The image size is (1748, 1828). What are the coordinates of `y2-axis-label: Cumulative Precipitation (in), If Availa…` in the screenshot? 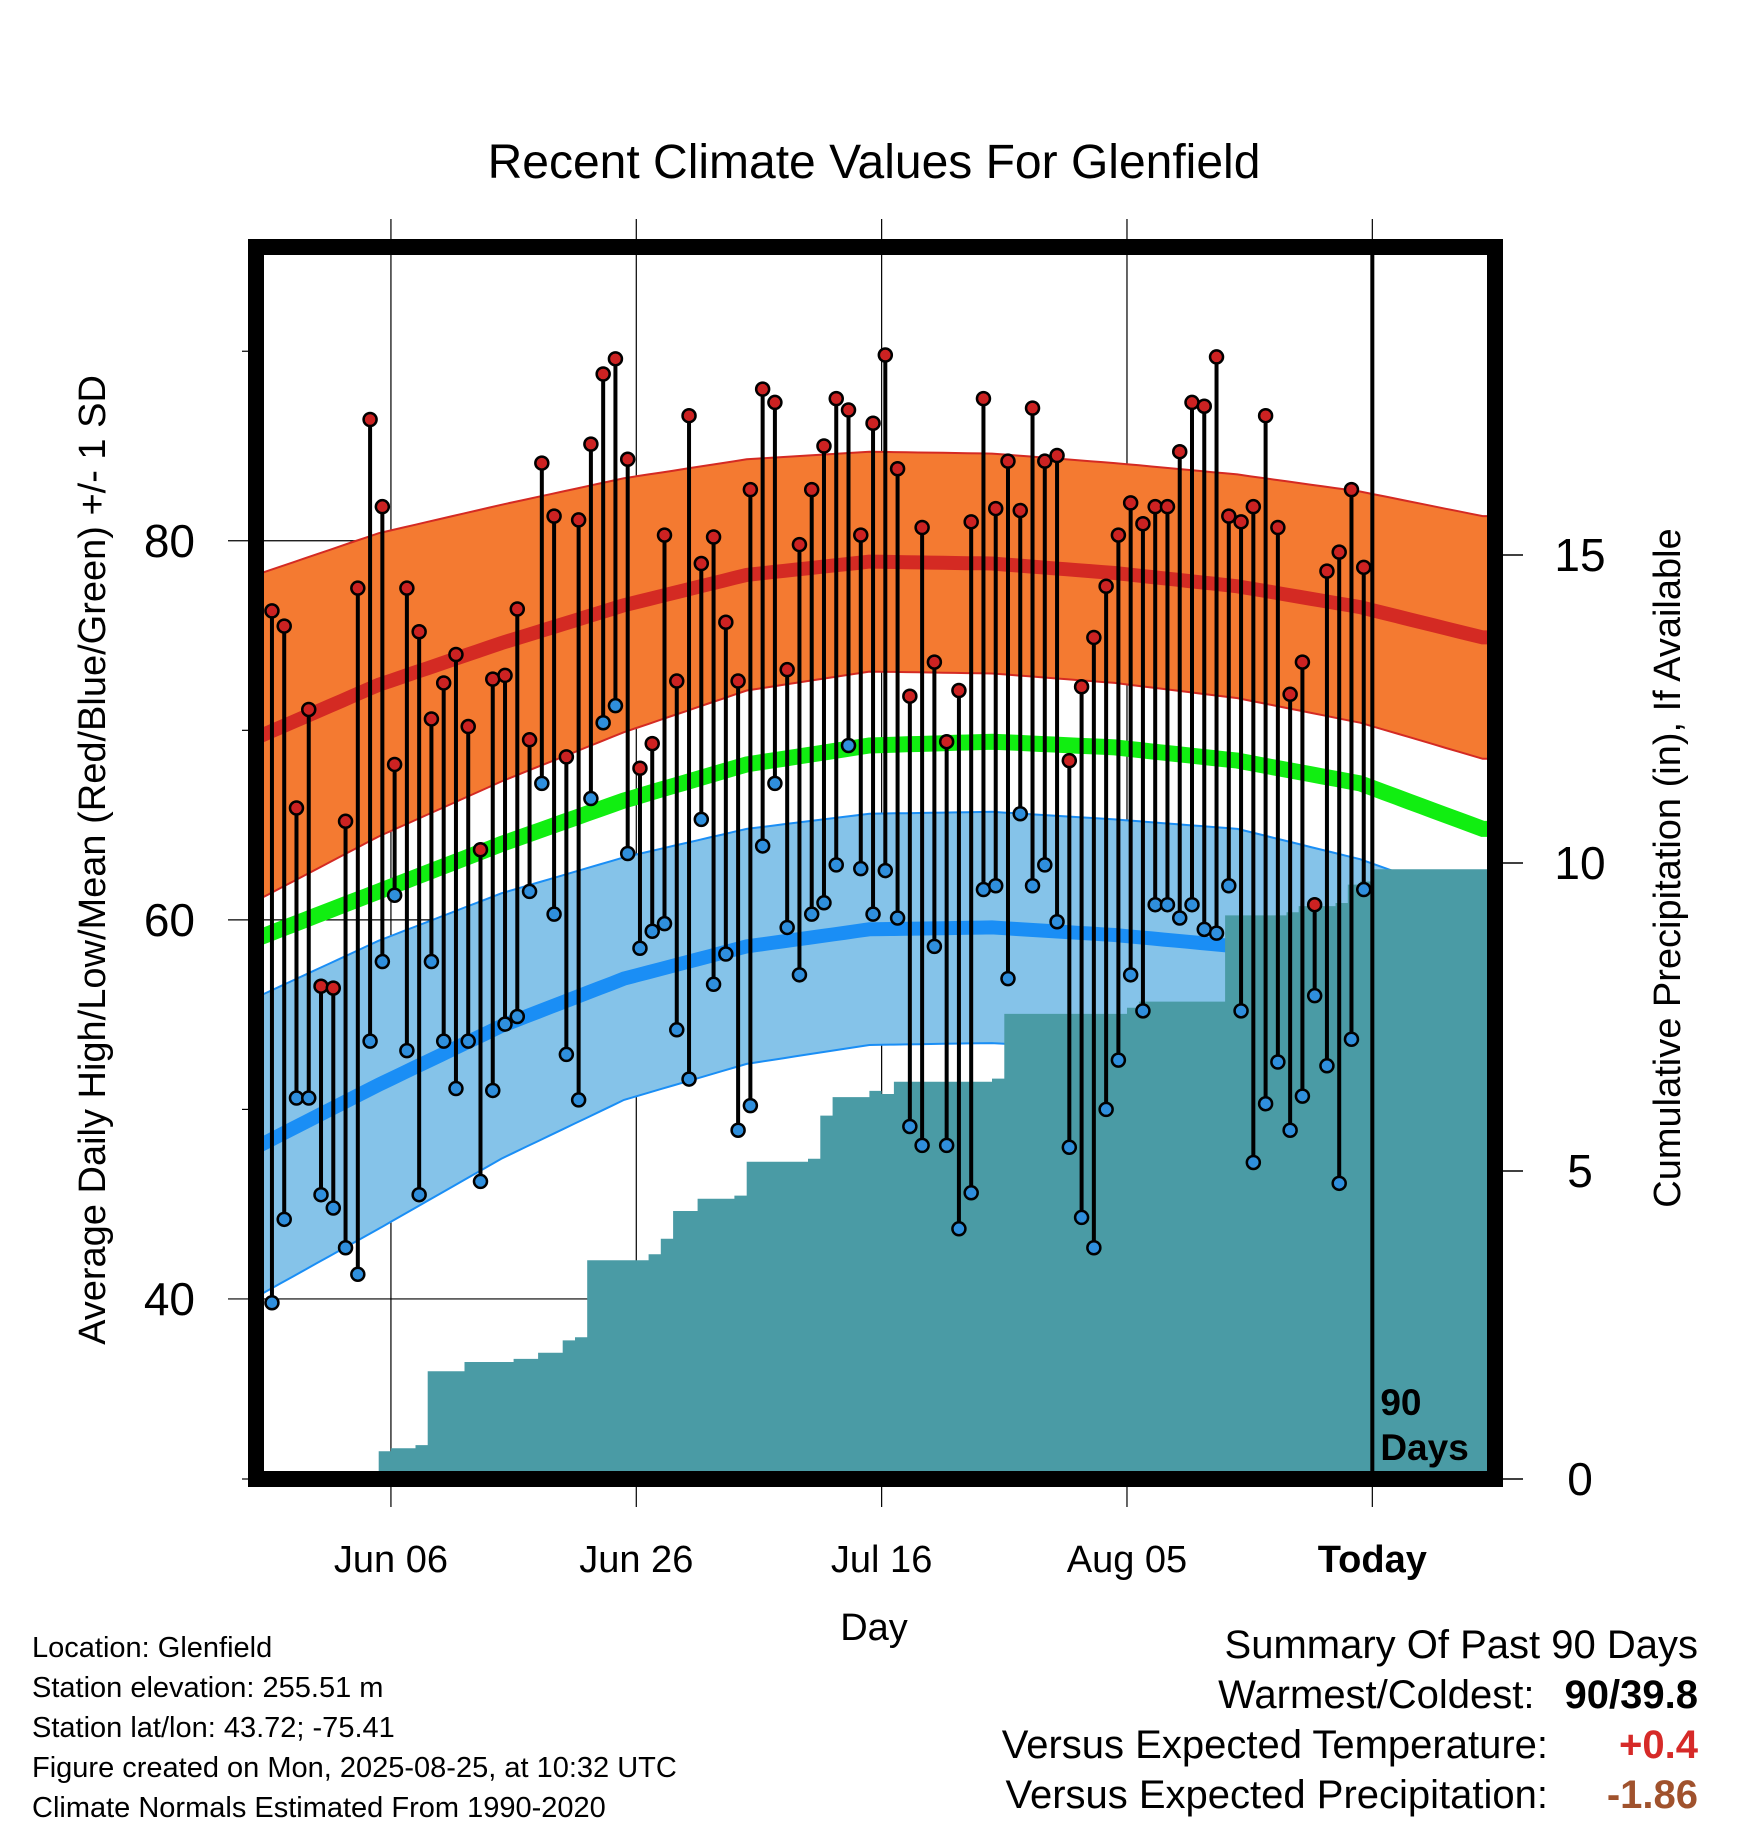 It's located at (1668, 867).